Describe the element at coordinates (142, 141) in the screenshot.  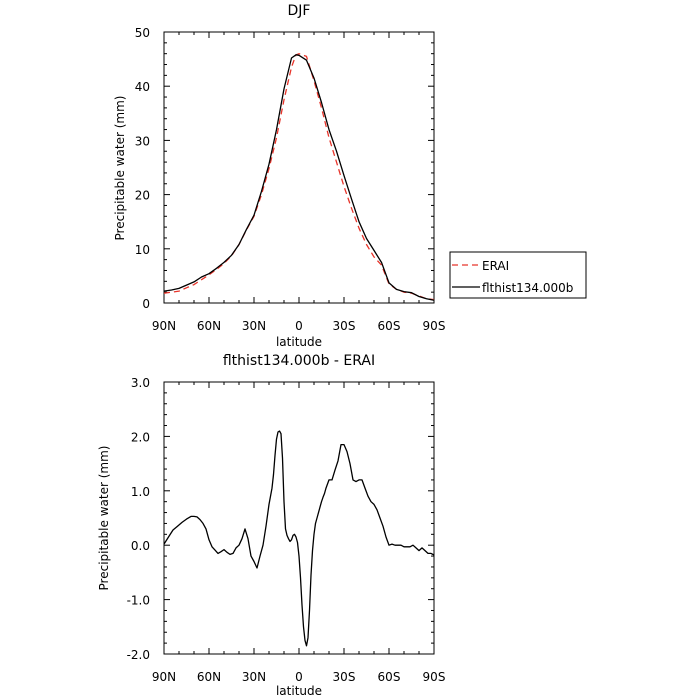
I see `top-chart-y-tick-label: 30` at that location.